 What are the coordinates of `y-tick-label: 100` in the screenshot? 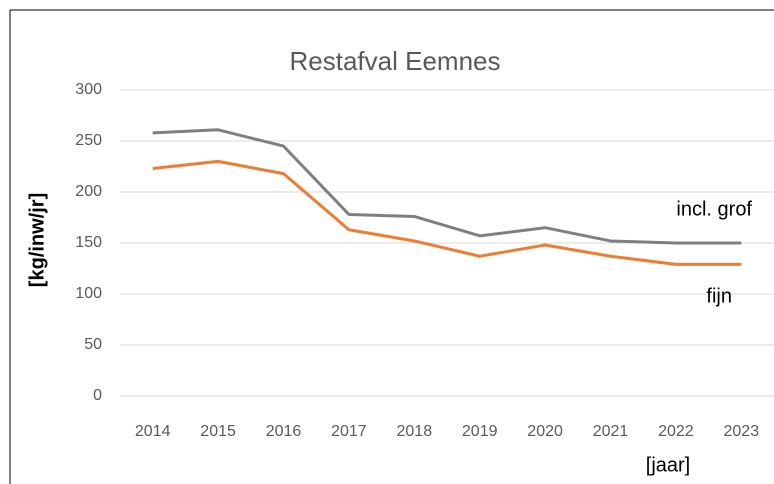 It's located at (88, 293).